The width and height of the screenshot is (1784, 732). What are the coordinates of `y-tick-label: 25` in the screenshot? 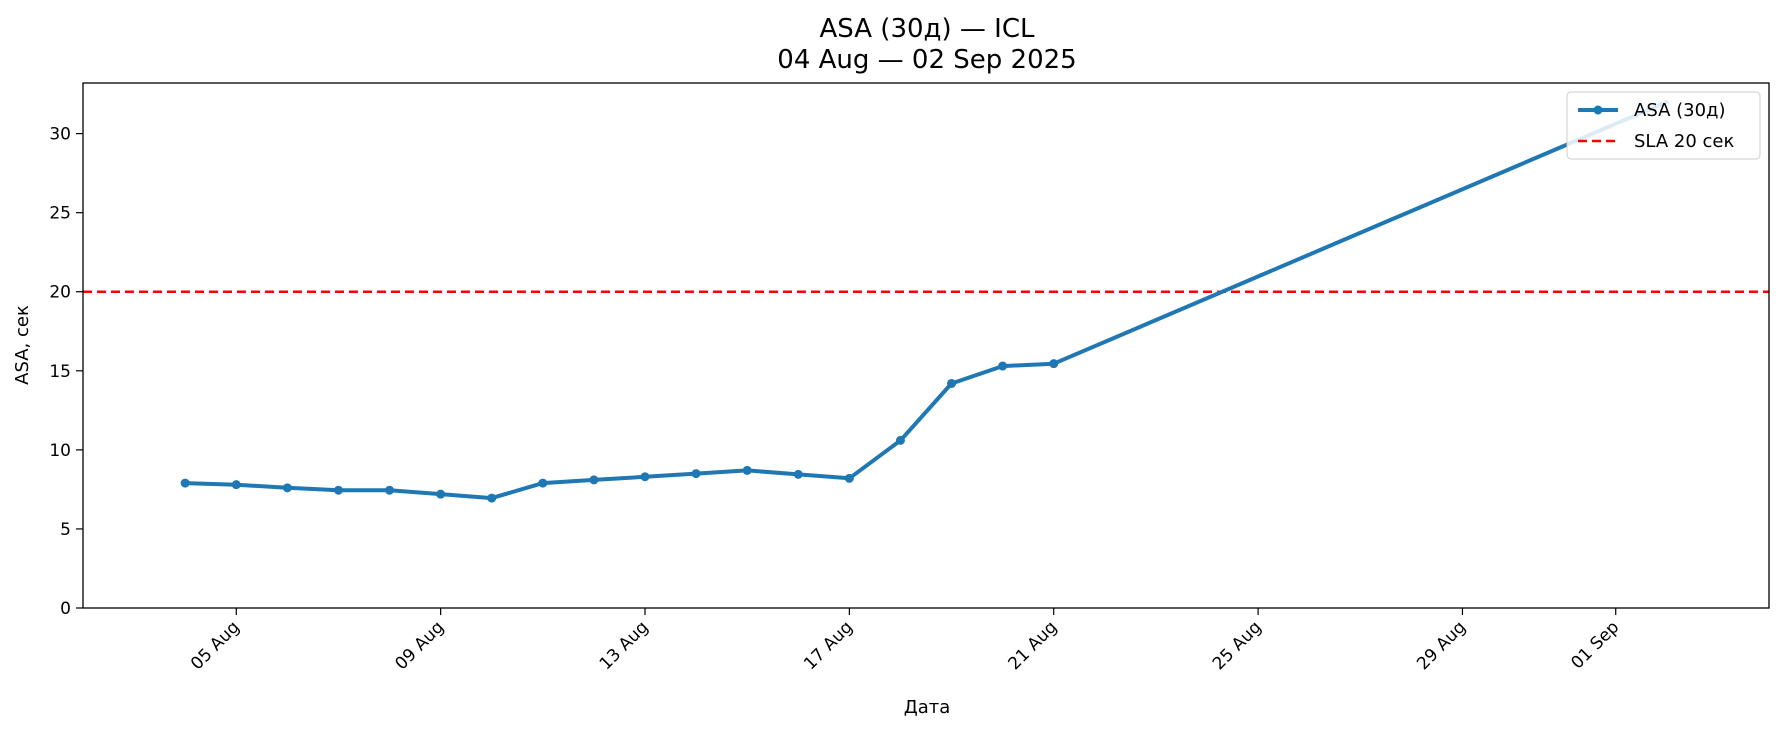 It's located at (60, 214).